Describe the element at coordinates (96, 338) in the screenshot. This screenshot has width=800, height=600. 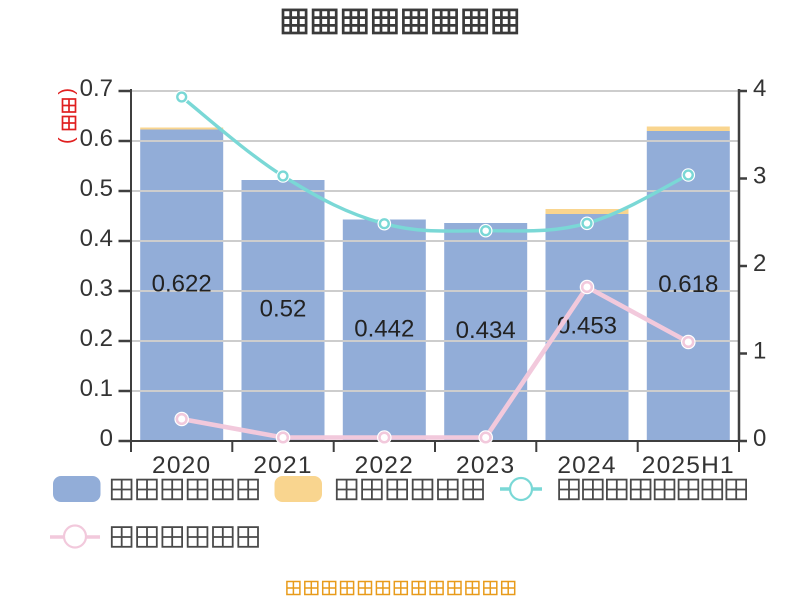
I see `svg-text: 0.2` at that location.